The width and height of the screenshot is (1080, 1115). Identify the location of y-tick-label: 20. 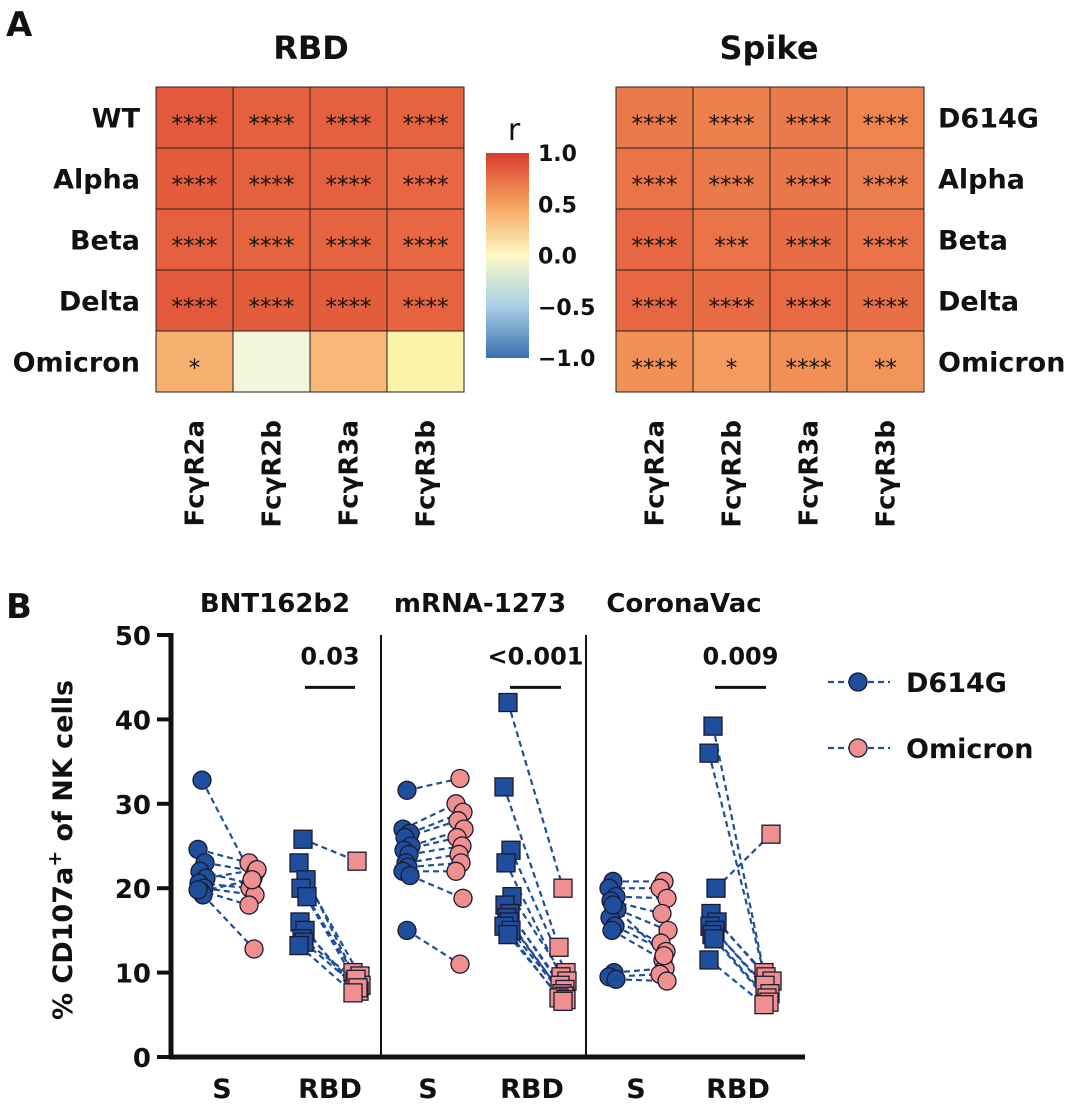
(133, 890).